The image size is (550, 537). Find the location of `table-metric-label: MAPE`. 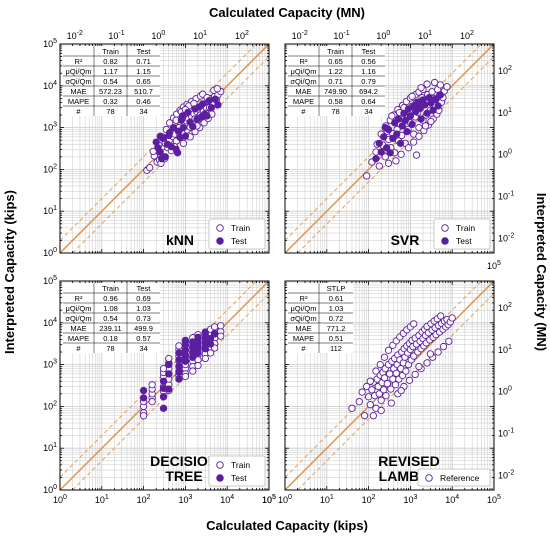

table-metric-label: MAPE is located at coordinates (78, 101).